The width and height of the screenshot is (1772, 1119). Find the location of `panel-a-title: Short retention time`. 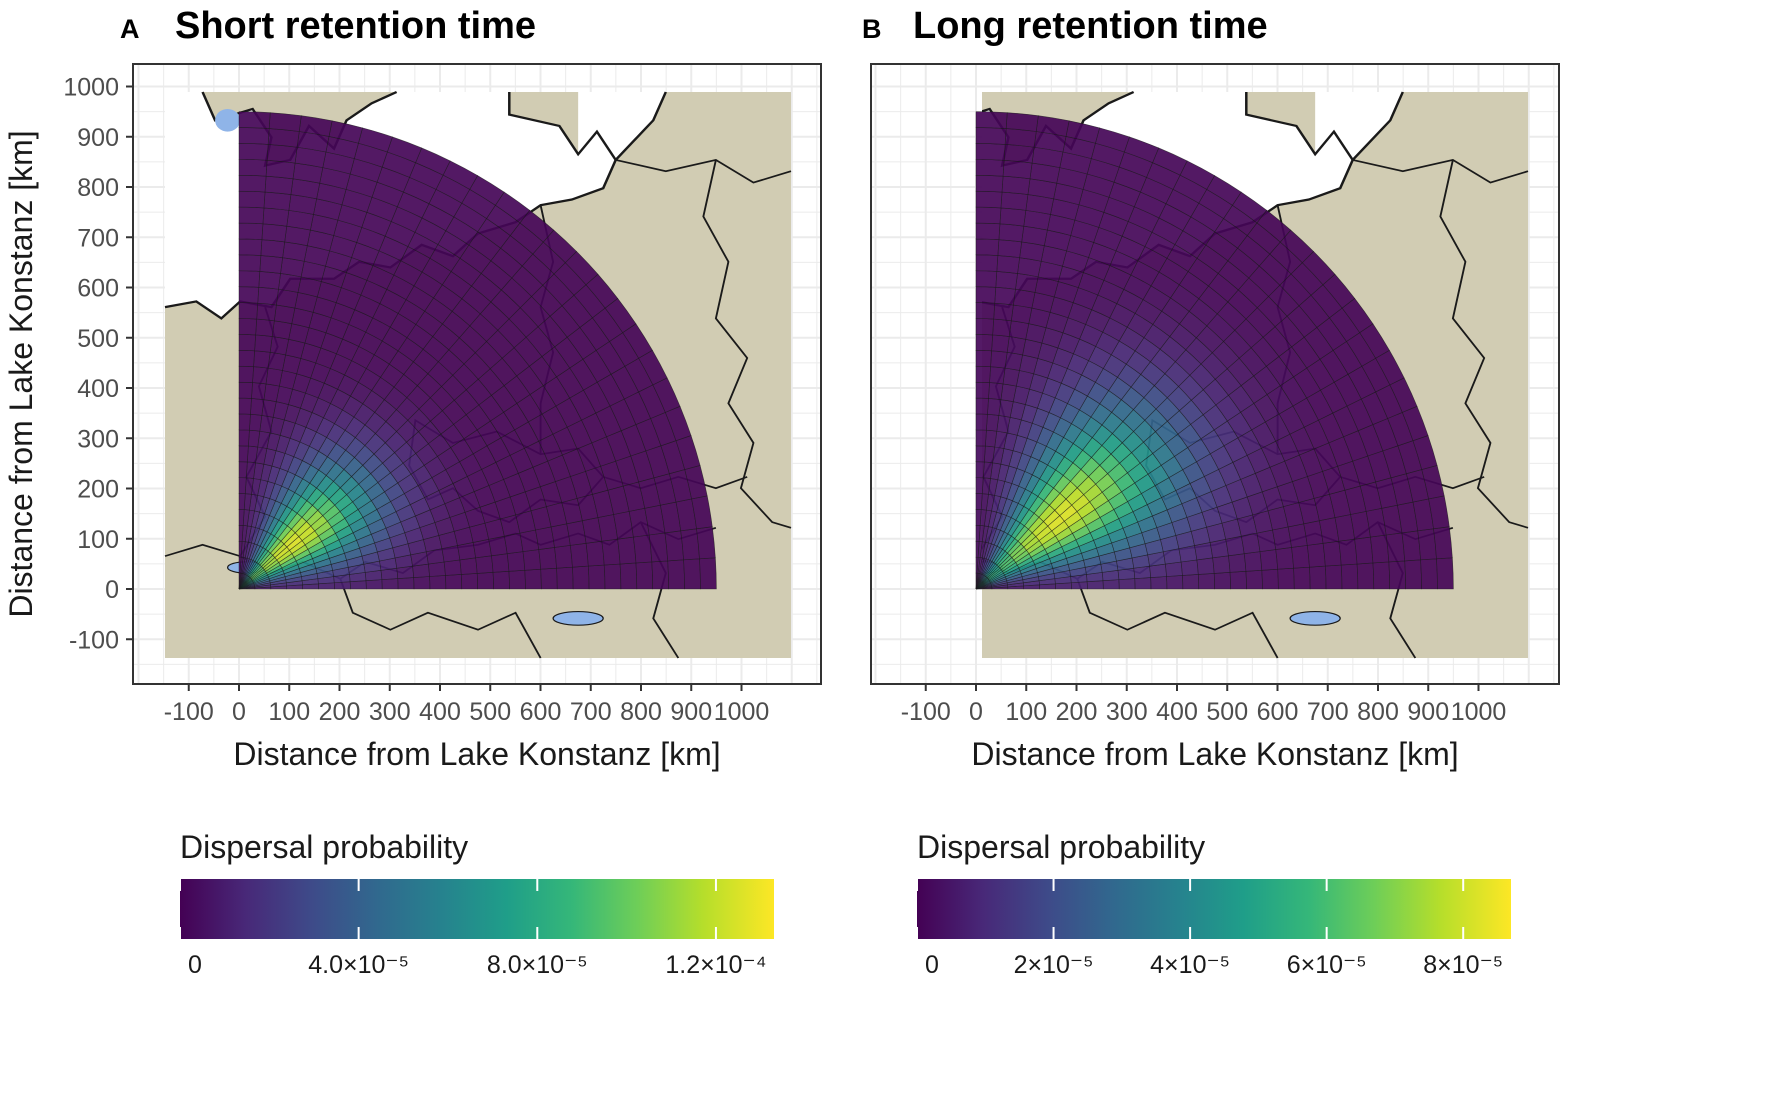

panel-a-title: Short retention time is located at coordinates (355, 26).